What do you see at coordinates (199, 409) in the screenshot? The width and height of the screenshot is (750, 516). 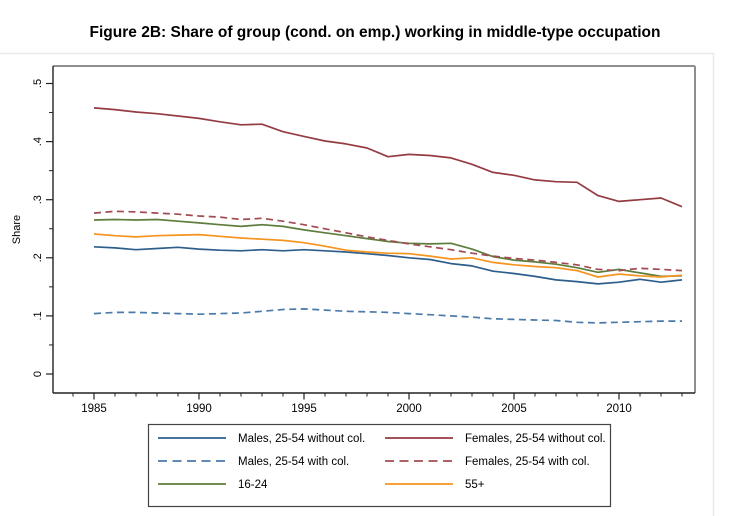 I see `x-tick-label: 1990` at bounding box center [199, 409].